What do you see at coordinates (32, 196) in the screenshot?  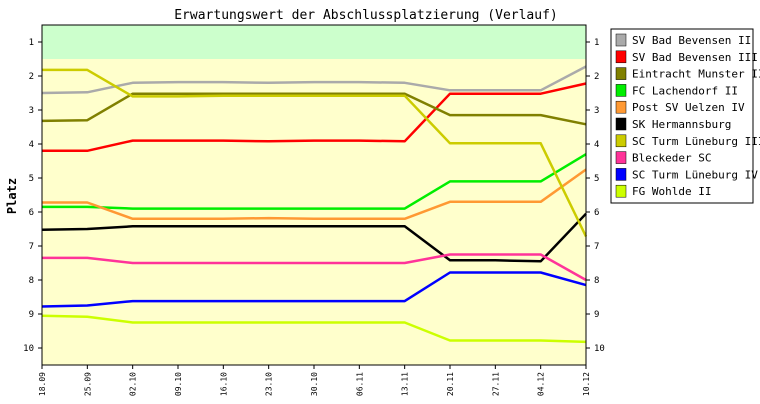 I see `y-ticks-left: 1 2 3 4 5 6 7 8 9 10` at bounding box center [32, 196].